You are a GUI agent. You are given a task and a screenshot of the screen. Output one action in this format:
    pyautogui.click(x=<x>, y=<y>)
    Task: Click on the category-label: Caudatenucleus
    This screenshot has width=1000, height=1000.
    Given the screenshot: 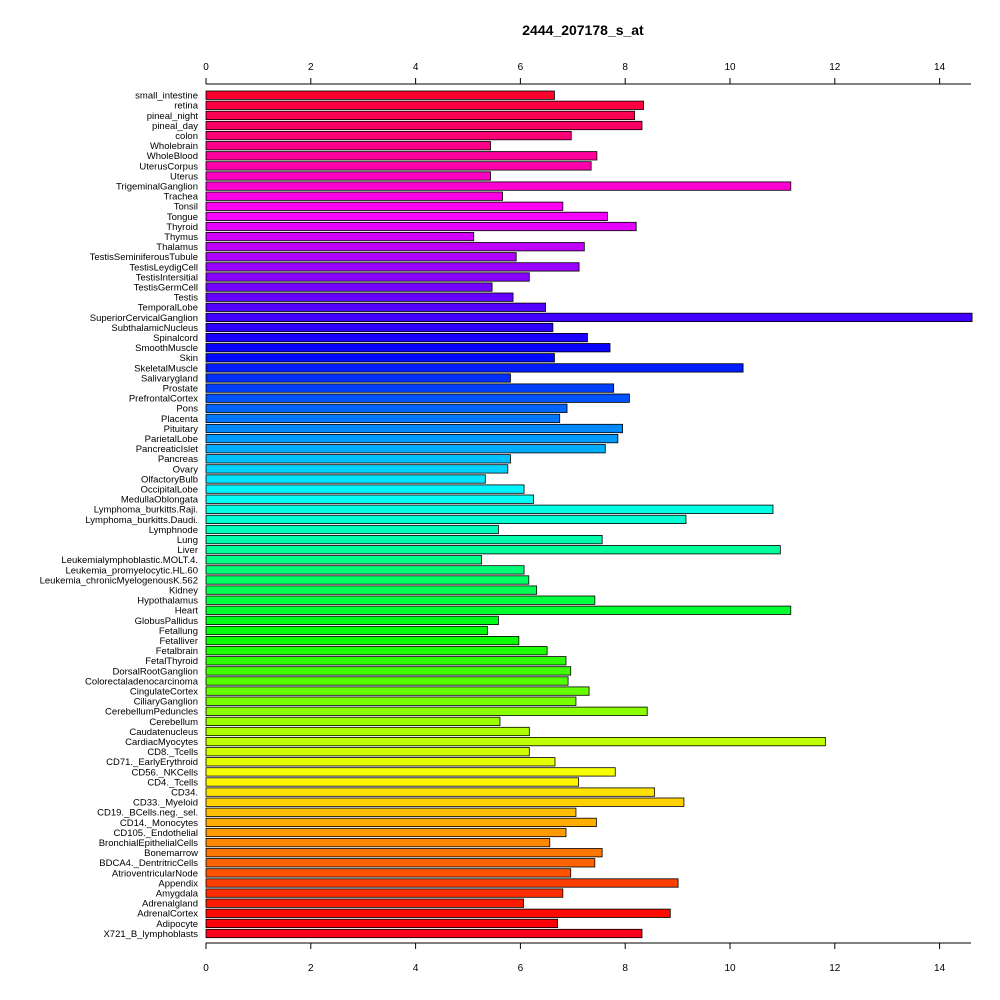 What is the action you would take?
    pyautogui.click(x=163, y=732)
    